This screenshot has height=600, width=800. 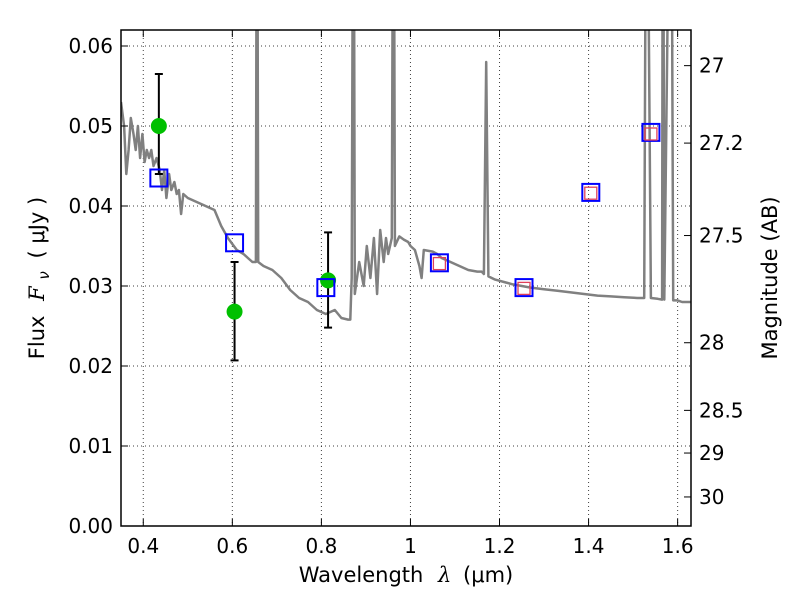 What do you see at coordinates (90, 526) in the screenshot?
I see `y-tick-label: 0.00` at bounding box center [90, 526].